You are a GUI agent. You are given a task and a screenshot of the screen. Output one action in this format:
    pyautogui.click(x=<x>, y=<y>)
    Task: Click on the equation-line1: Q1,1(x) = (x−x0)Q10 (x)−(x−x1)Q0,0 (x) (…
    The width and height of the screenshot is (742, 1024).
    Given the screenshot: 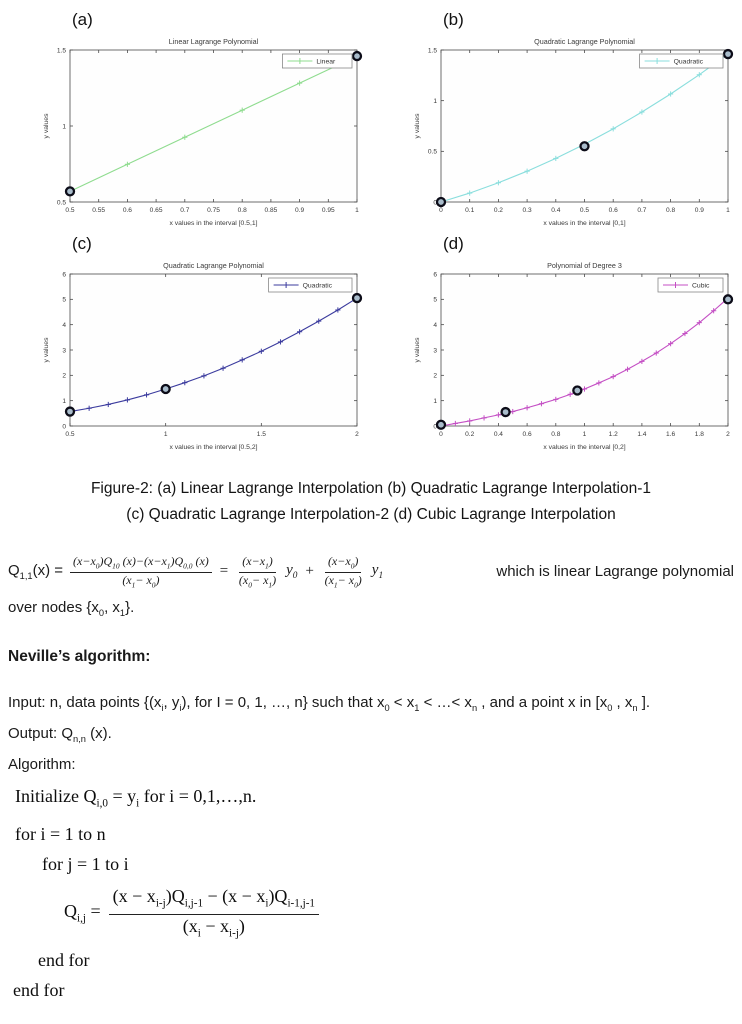 What is the action you would take?
    pyautogui.click(x=371, y=571)
    